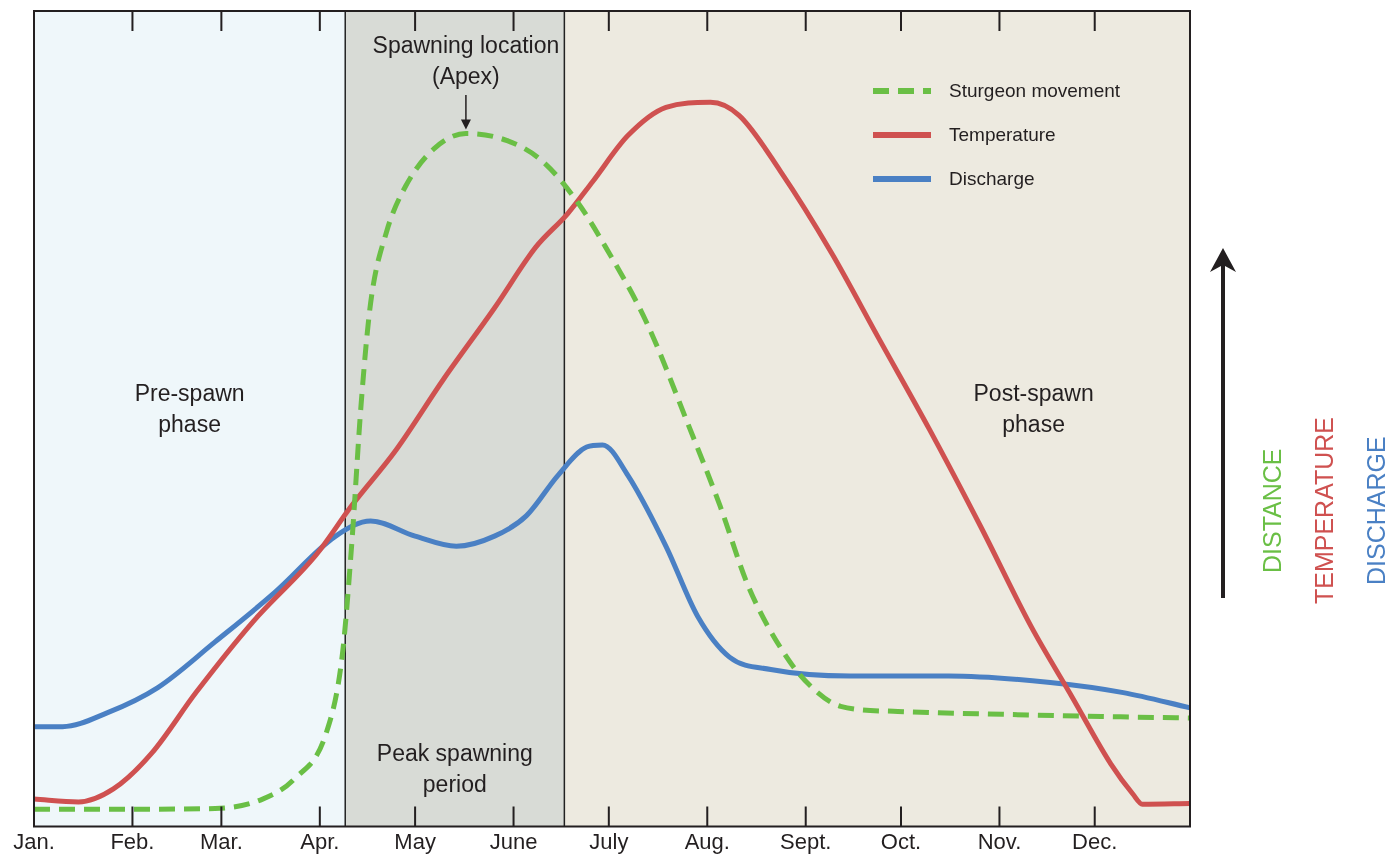 The height and width of the screenshot is (863, 1400). I want to click on x-tick-label: Aug., so click(707, 841).